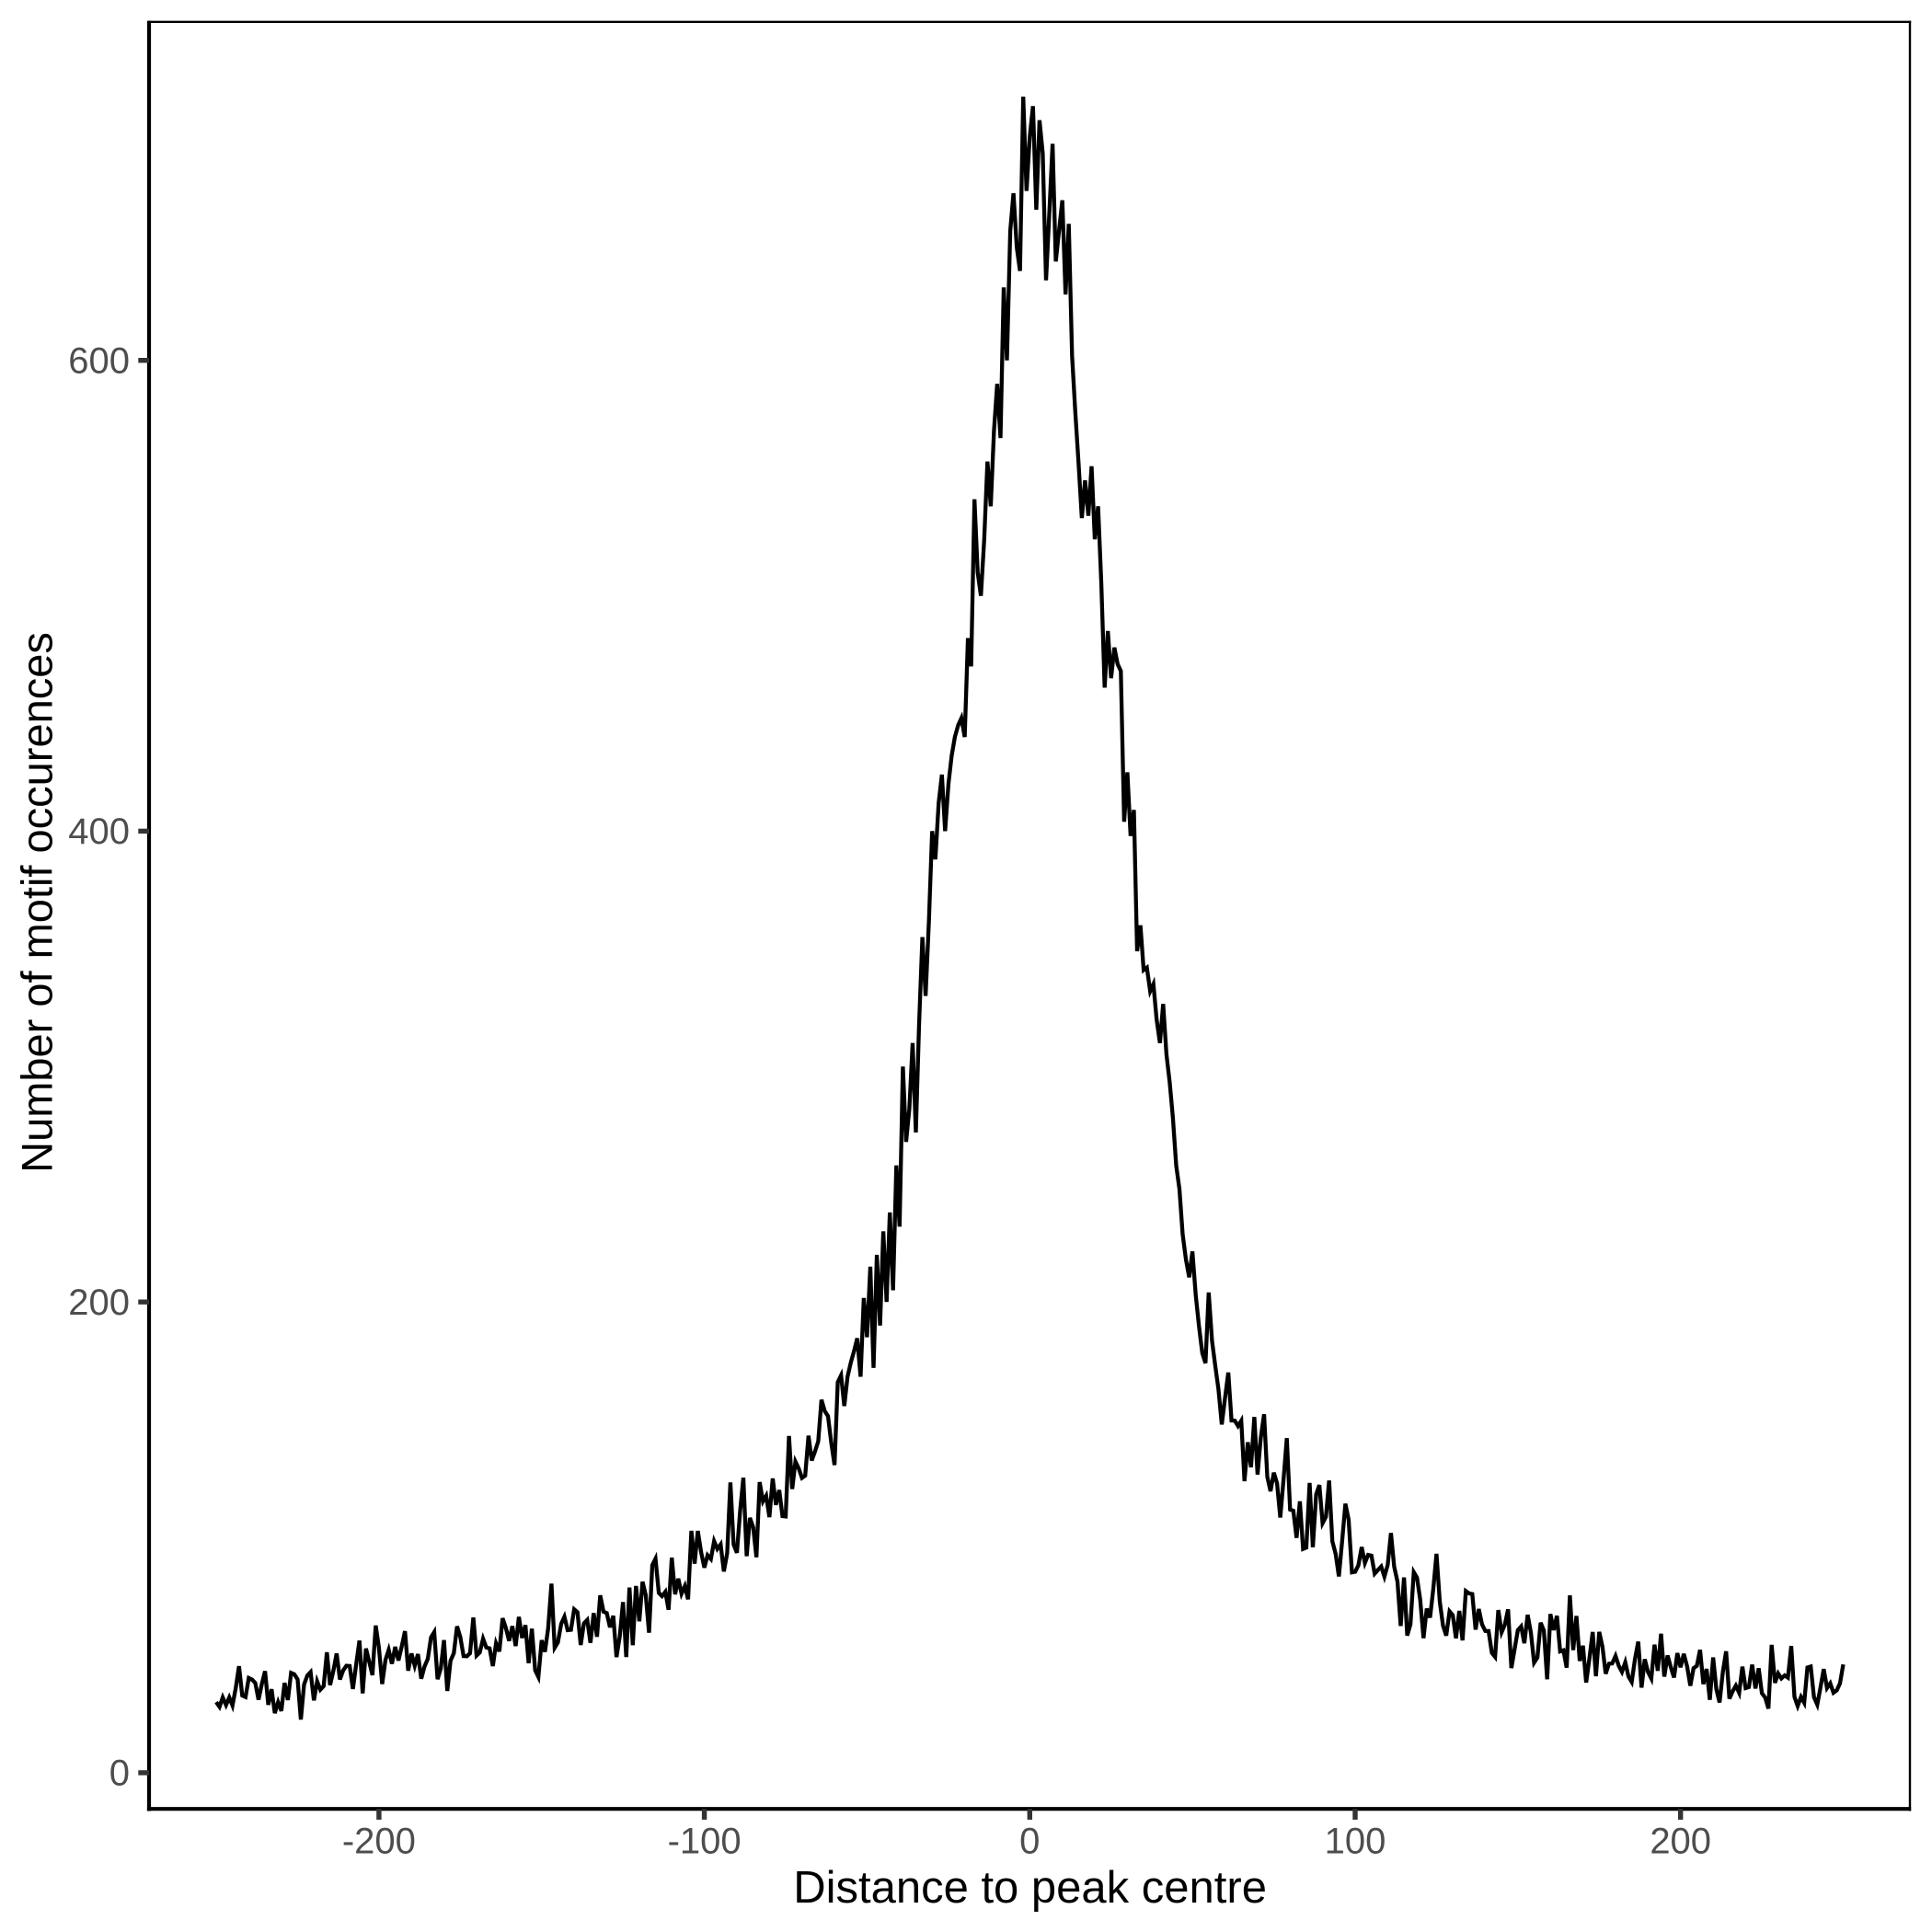 Image resolution: width=1932 pixels, height=1932 pixels. I want to click on svg-text: Number of motif occurences, so click(37, 902).